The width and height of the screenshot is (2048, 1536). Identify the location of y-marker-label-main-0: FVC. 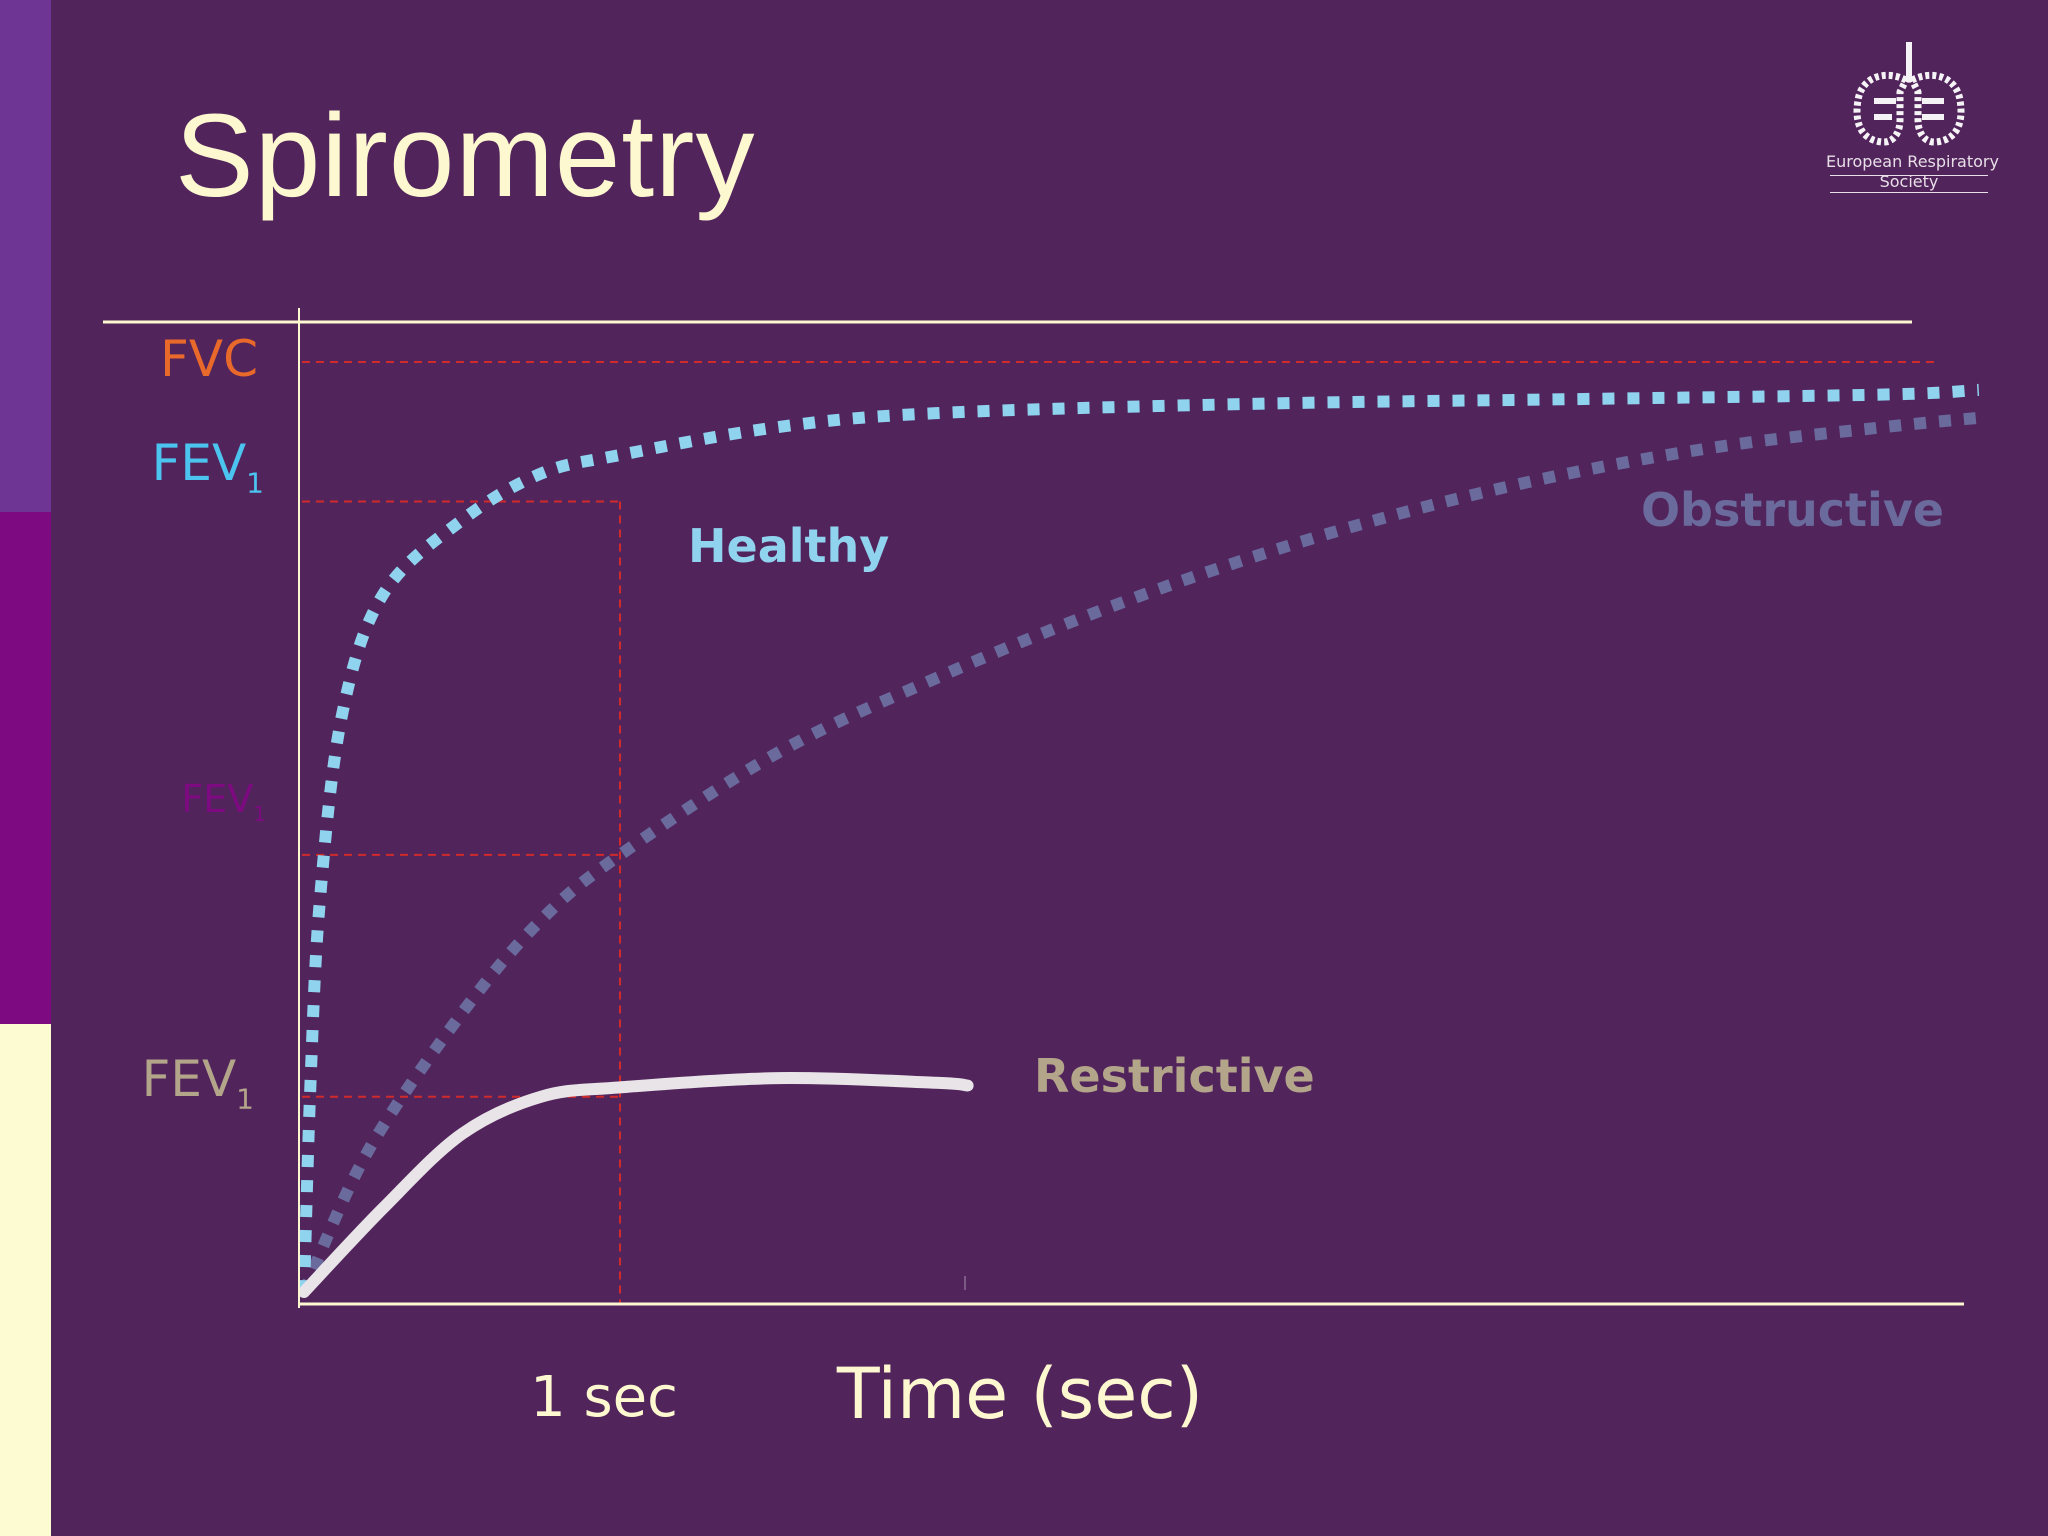
(209, 359).